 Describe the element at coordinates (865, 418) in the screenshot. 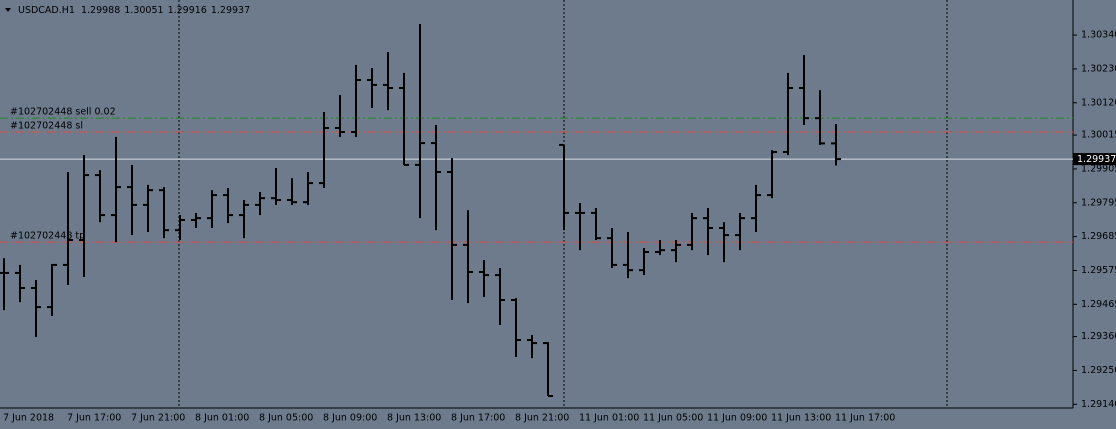

I see `x-tick-label: 11 Jun 17:00` at that location.